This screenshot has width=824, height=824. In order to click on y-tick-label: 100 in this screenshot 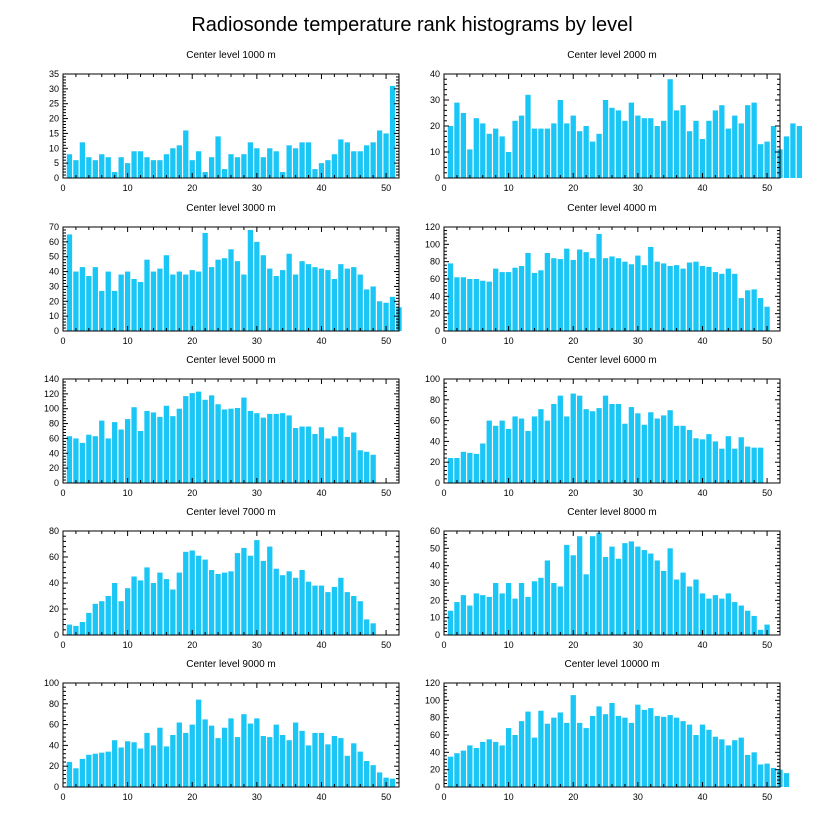, I will do `click(51, 683)`.